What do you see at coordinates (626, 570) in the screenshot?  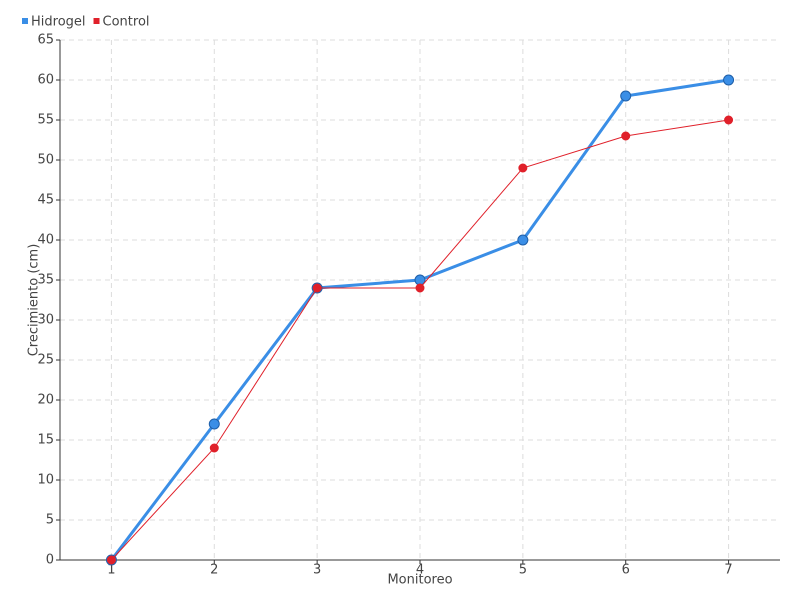 I see `x-tick-label: 6` at bounding box center [626, 570].